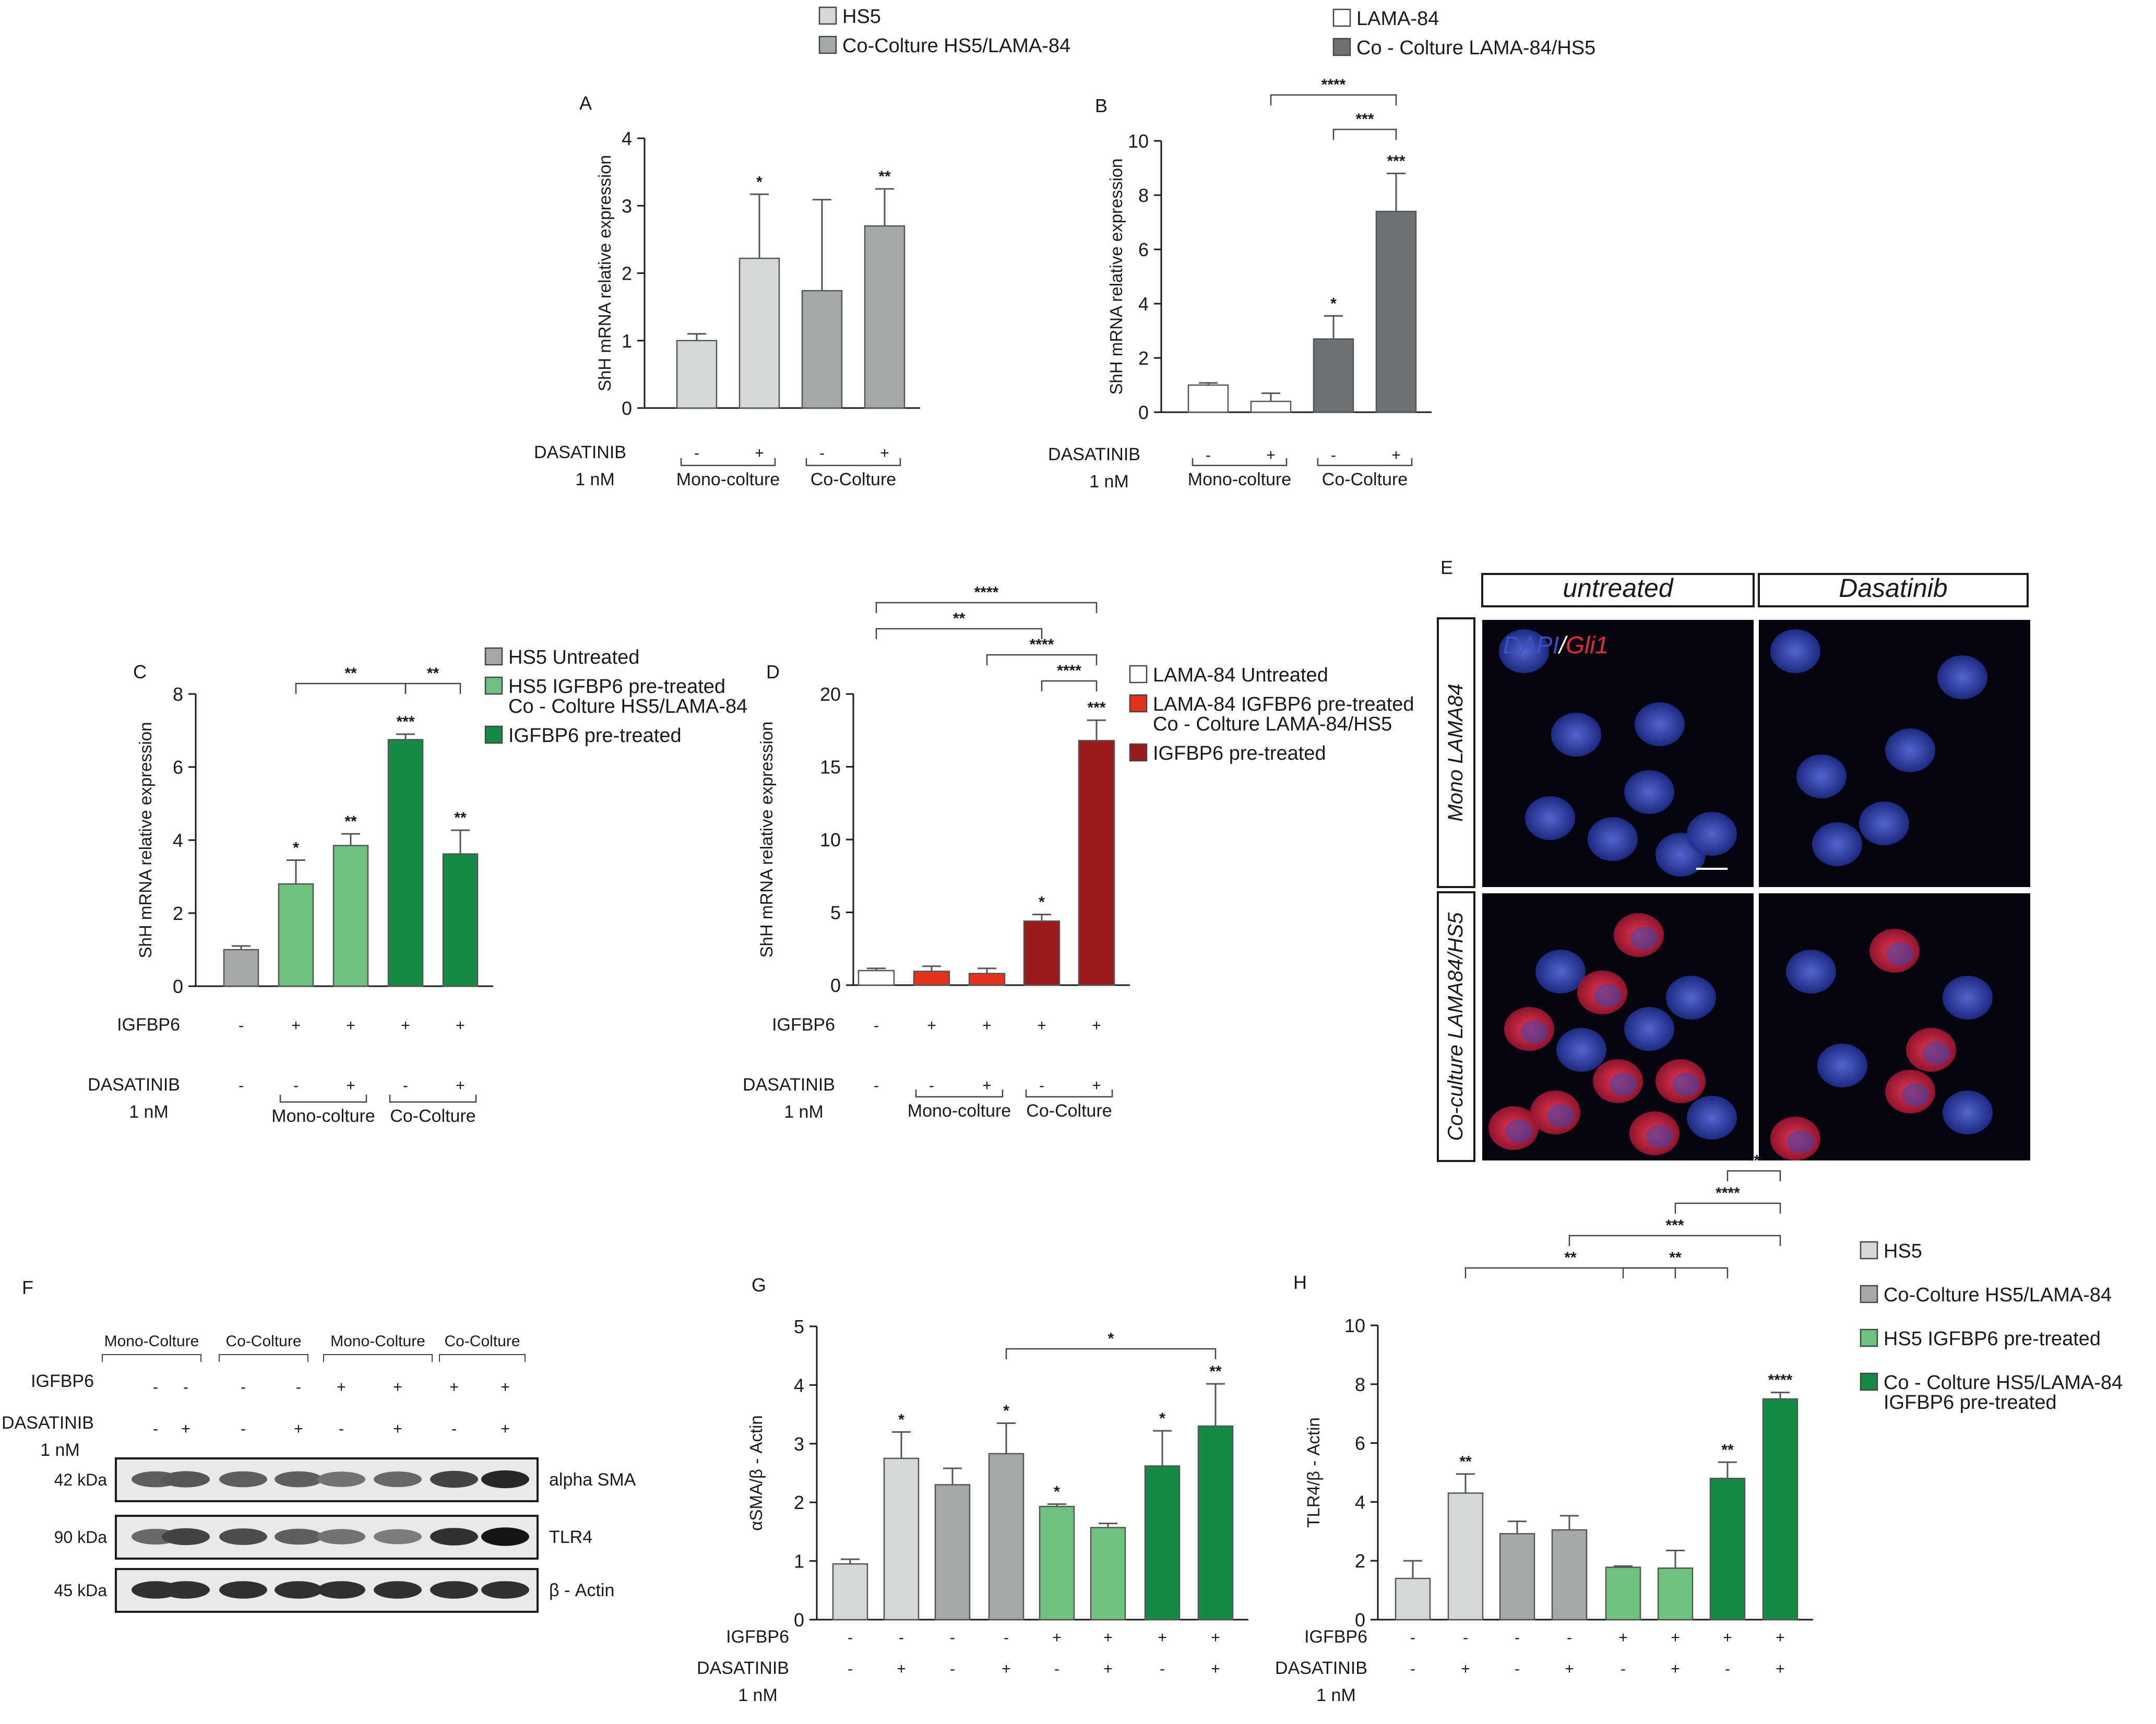 The image size is (2156, 1724). What do you see at coordinates (1588, 645) in the screenshot?
I see `stain-gli1: Gli1` at bounding box center [1588, 645].